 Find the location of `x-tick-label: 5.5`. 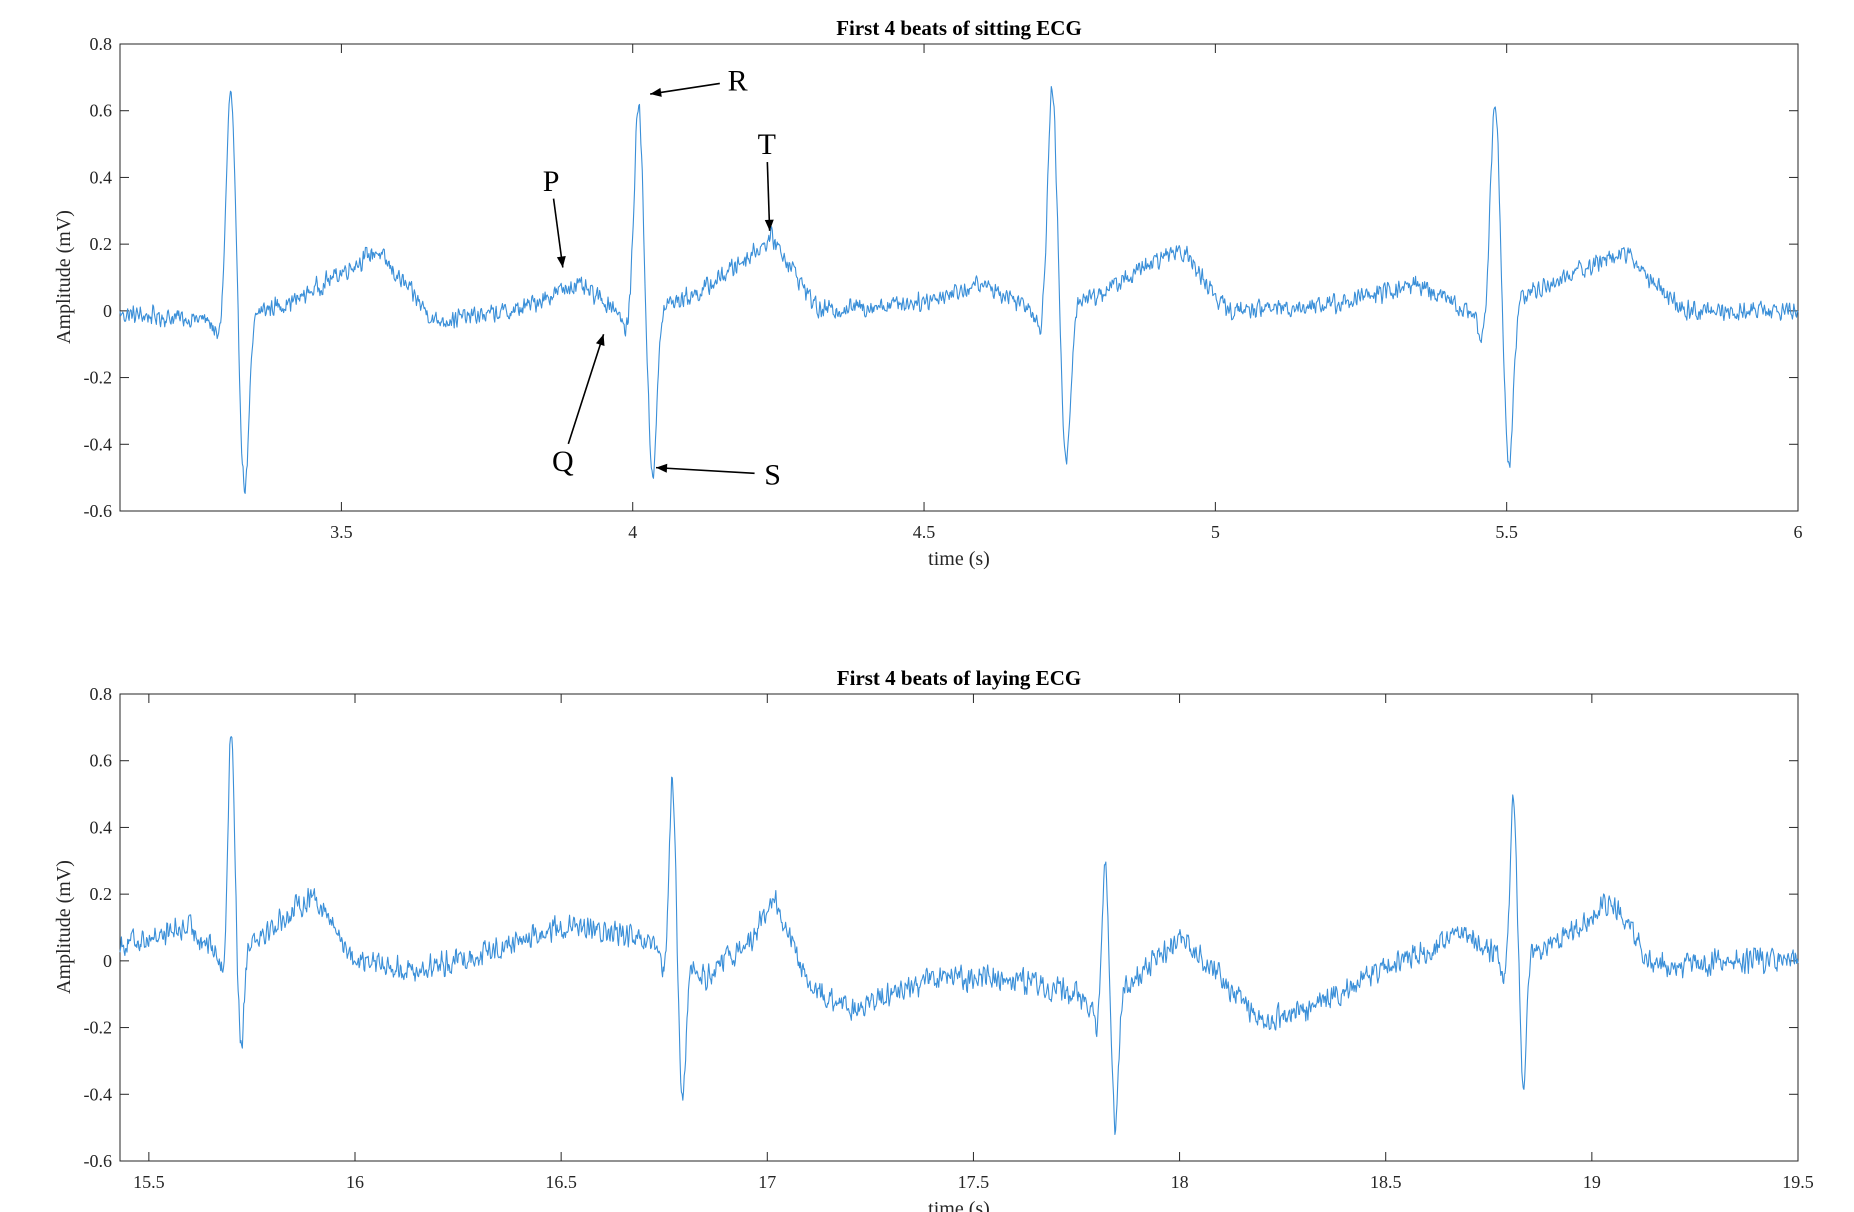

x-tick-label: 5.5 is located at coordinates (1506, 532).